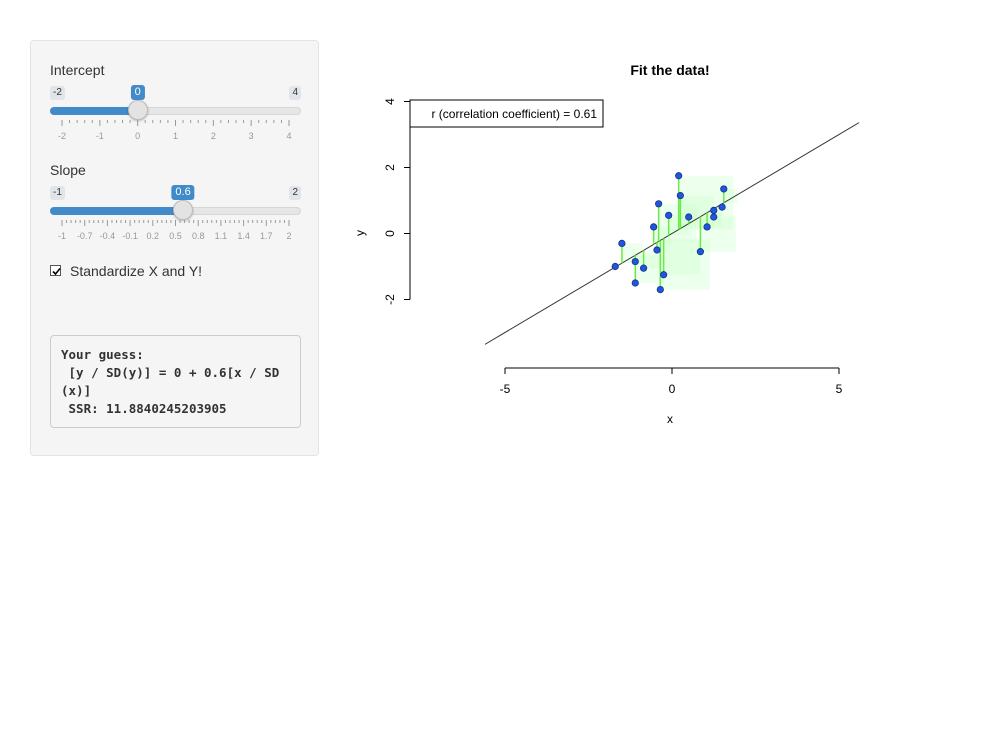 The image size is (992, 744). I want to click on slider-tick-label: 3, so click(251, 136).